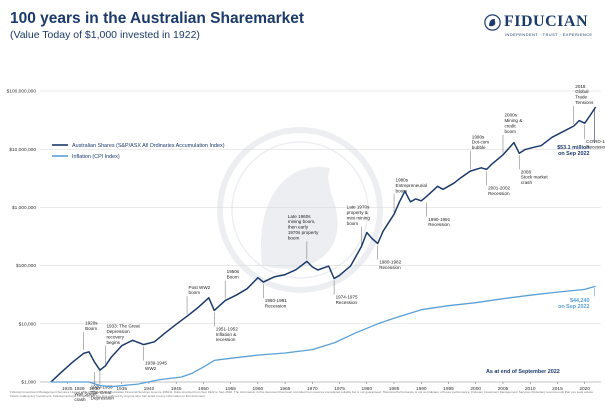  I want to click on legend-entry: Inflation (CPI Index), so click(96, 157).